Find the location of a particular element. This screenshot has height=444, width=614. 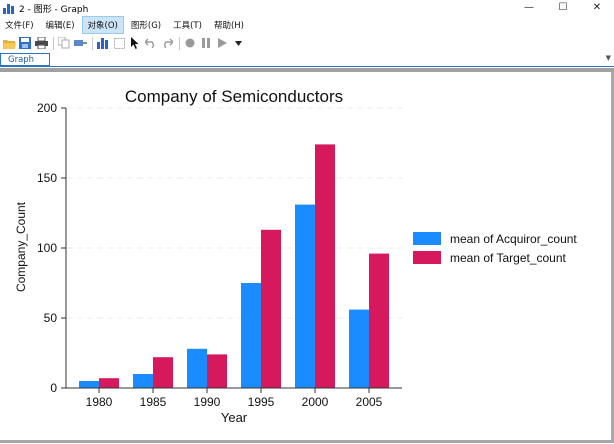

bar-target-1985 is located at coordinates (163, 372).